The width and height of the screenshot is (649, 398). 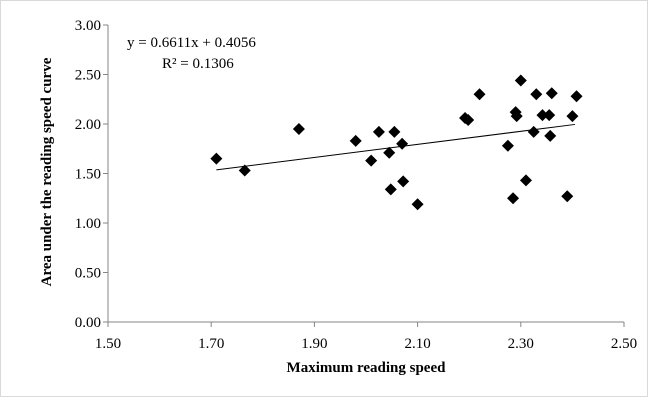 What do you see at coordinates (108, 344) in the screenshot?
I see `x-tick-label: 1.50` at bounding box center [108, 344].